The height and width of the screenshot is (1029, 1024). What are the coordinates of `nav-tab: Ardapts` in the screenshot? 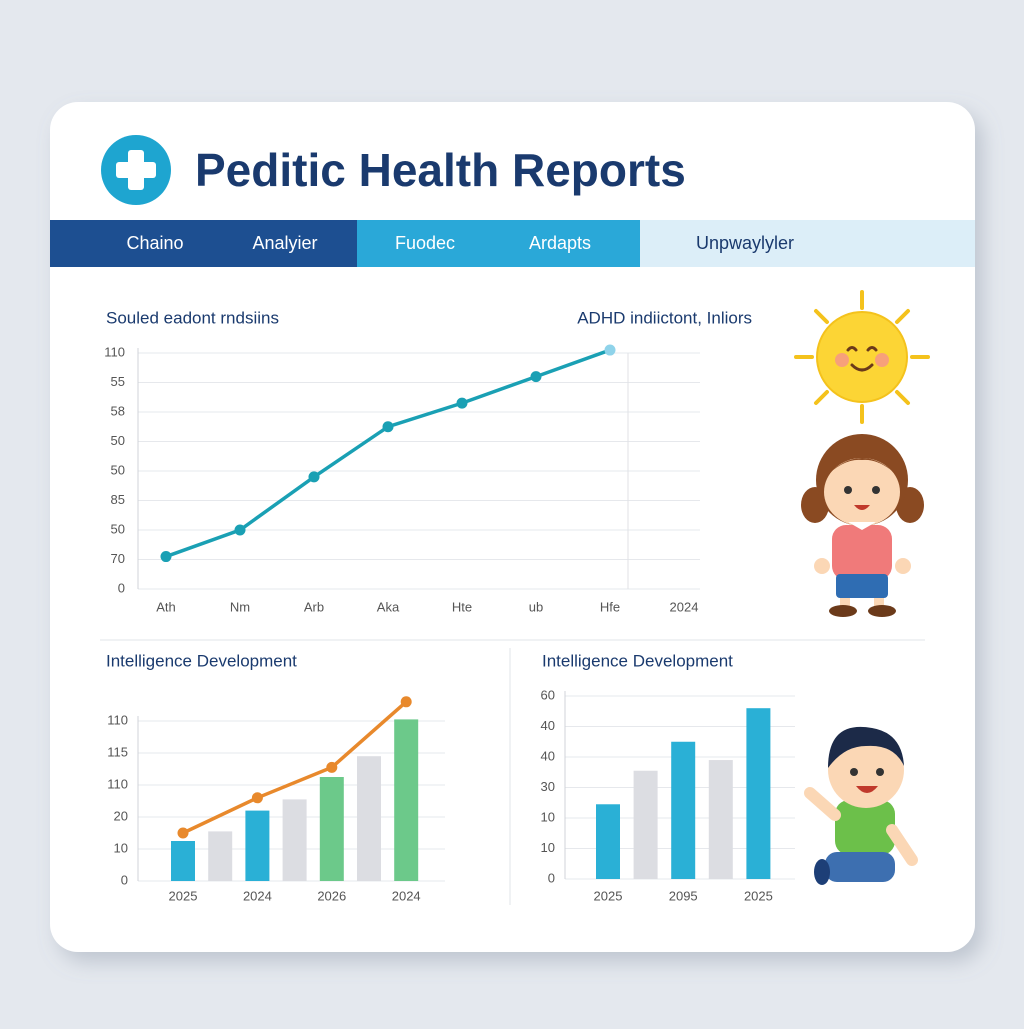 It's located at (560, 243).